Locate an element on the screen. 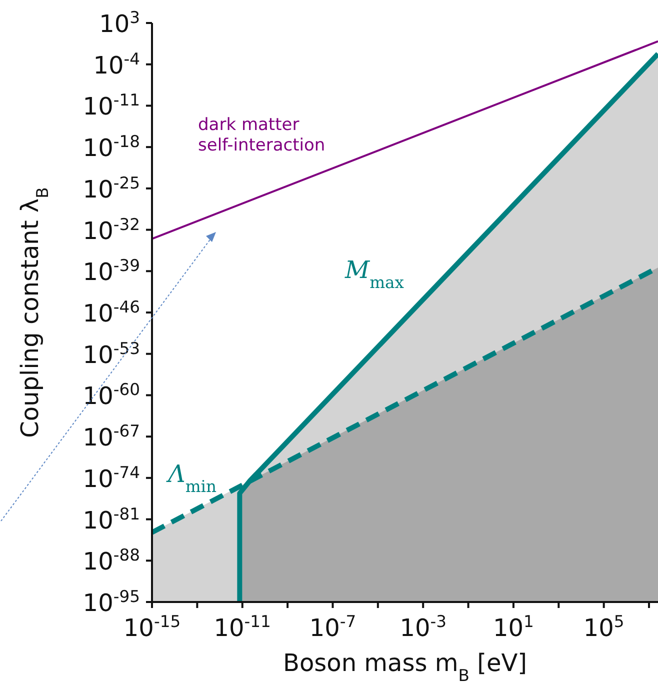 The image size is (658, 687). y-tick-label: 10$^{-39}$ is located at coordinates (111, 271).